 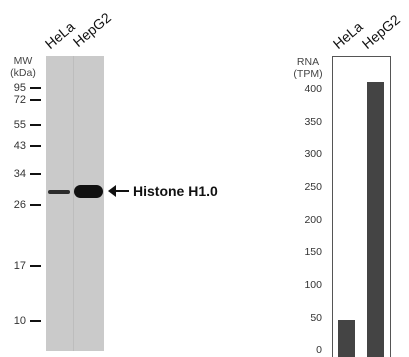 I want to click on target-annotation: Histone H1.0, so click(x=163, y=191).